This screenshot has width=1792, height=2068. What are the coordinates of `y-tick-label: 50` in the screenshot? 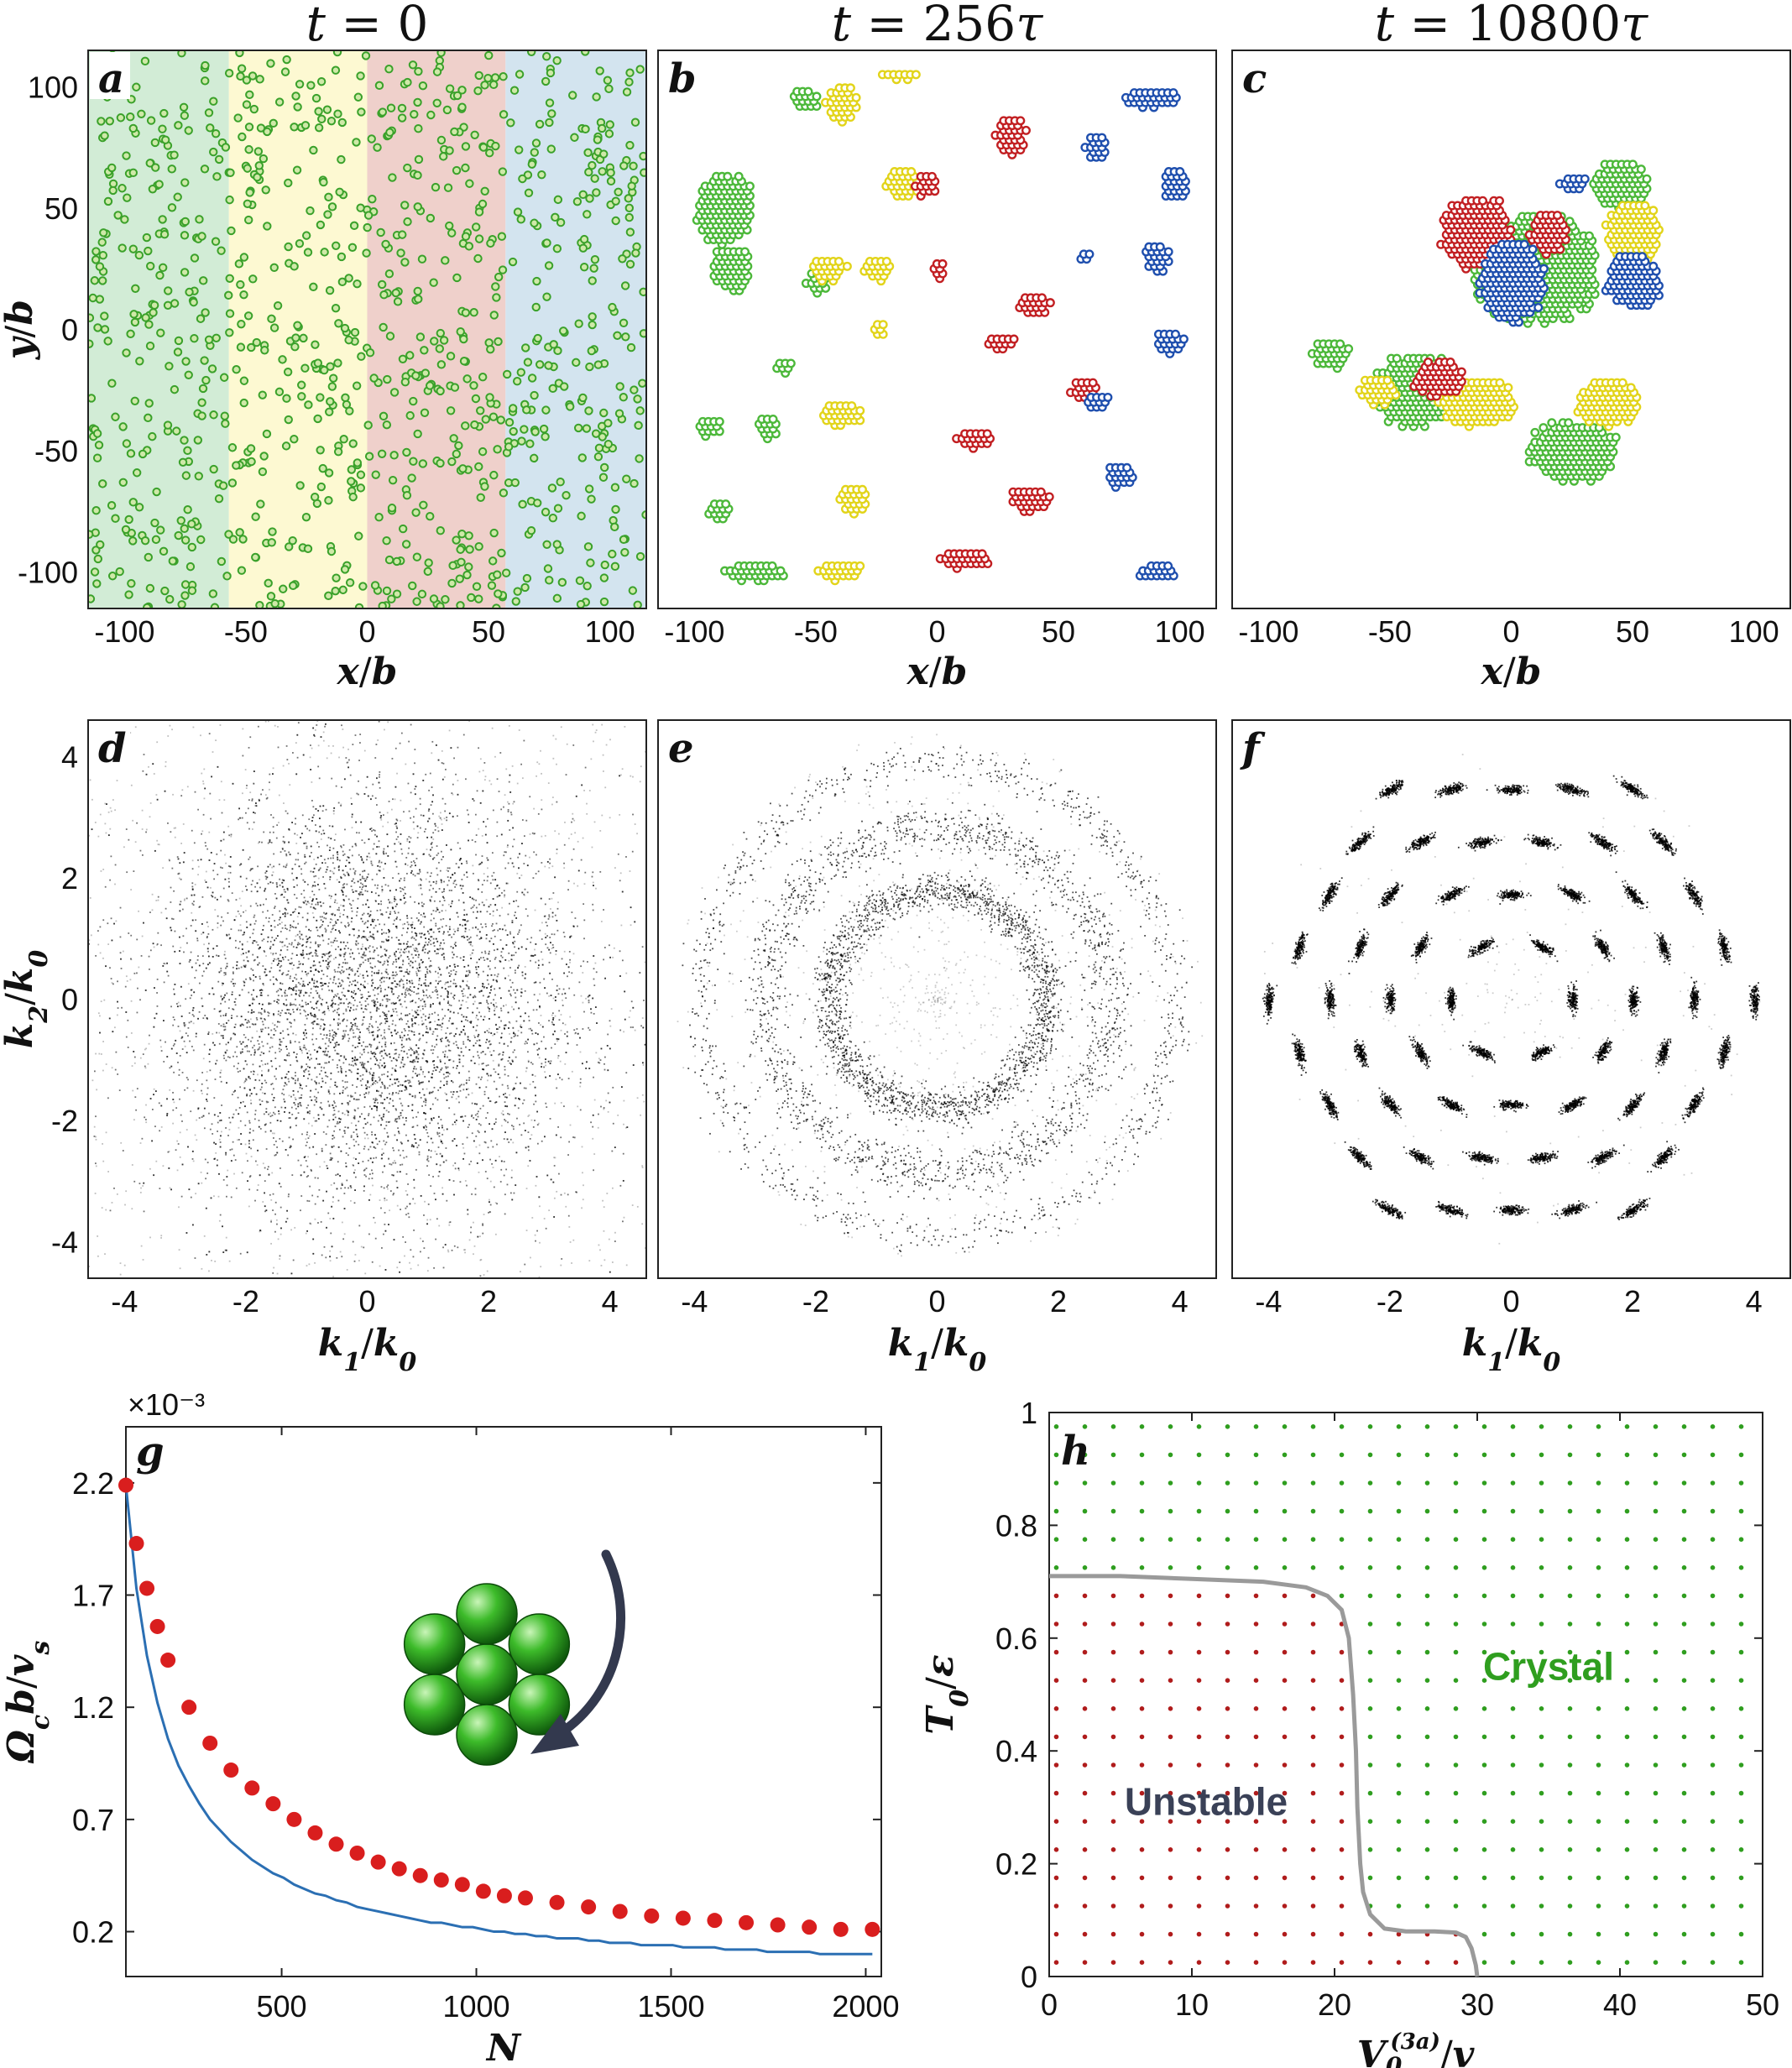 It's located at (61, 208).